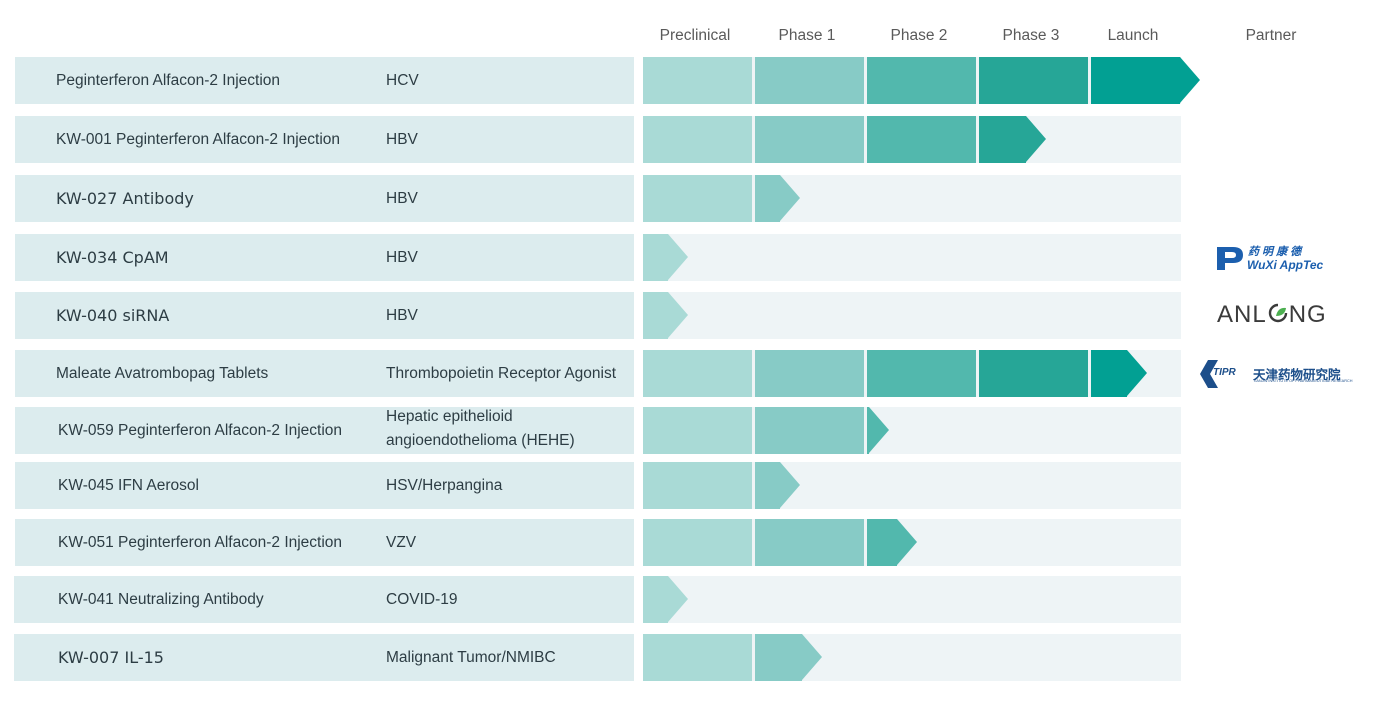  I want to click on indication-line: VZV, so click(401, 542).